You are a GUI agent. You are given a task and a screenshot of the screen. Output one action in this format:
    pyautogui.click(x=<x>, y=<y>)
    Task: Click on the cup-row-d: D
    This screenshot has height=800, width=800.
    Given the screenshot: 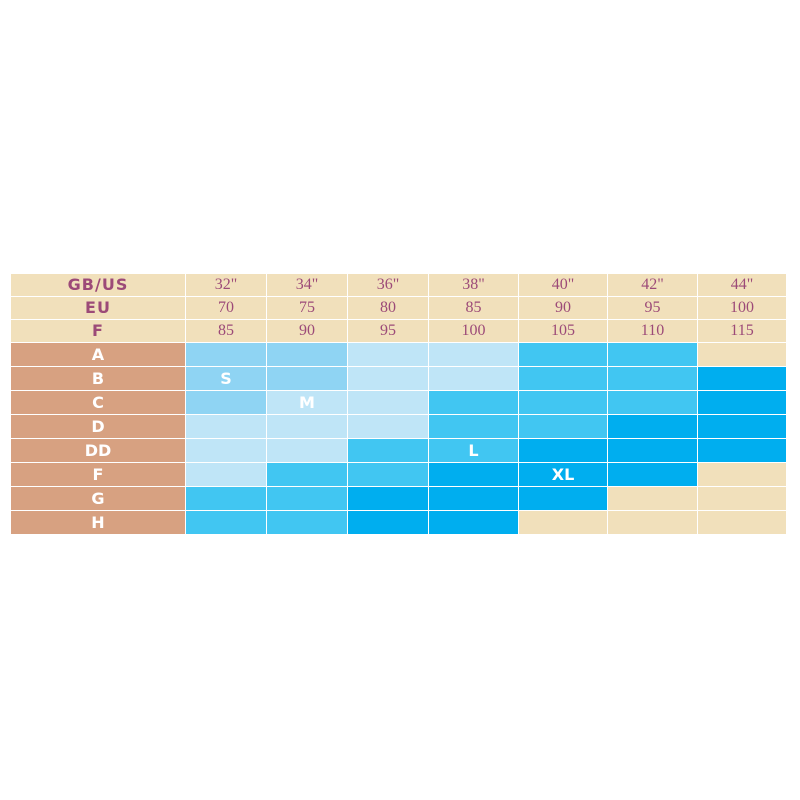 What is the action you would take?
    pyautogui.click(x=398, y=427)
    